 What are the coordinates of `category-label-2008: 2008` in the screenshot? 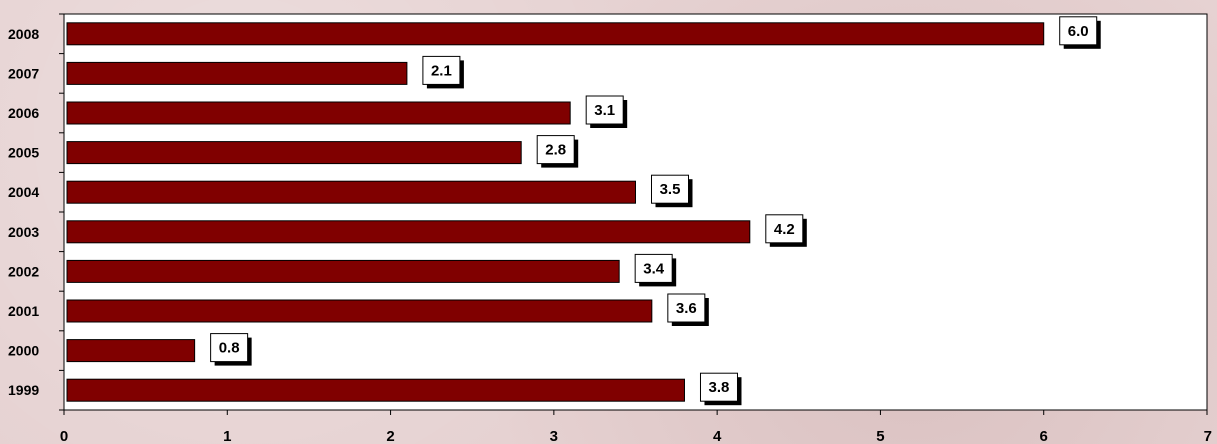 It's located at (23, 34).